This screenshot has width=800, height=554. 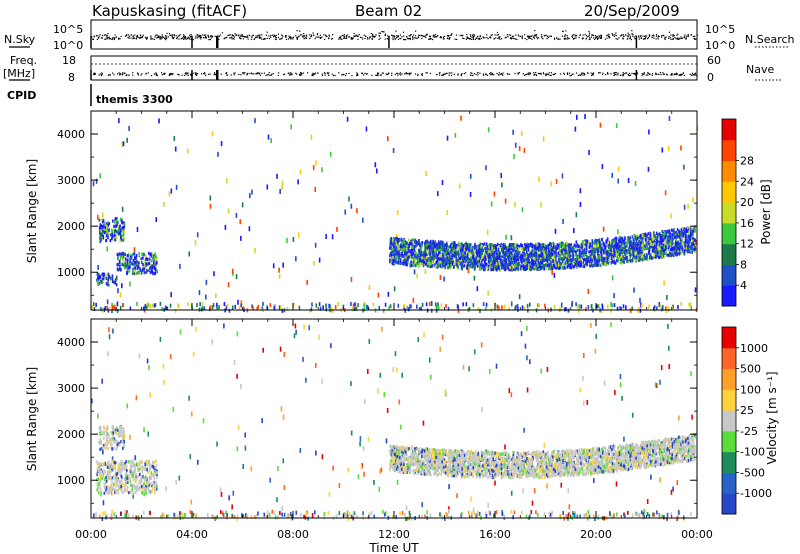 What do you see at coordinates (90, 95) in the screenshot?
I see `cpid-row: CPID themis 3300` at bounding box center [90, 95].